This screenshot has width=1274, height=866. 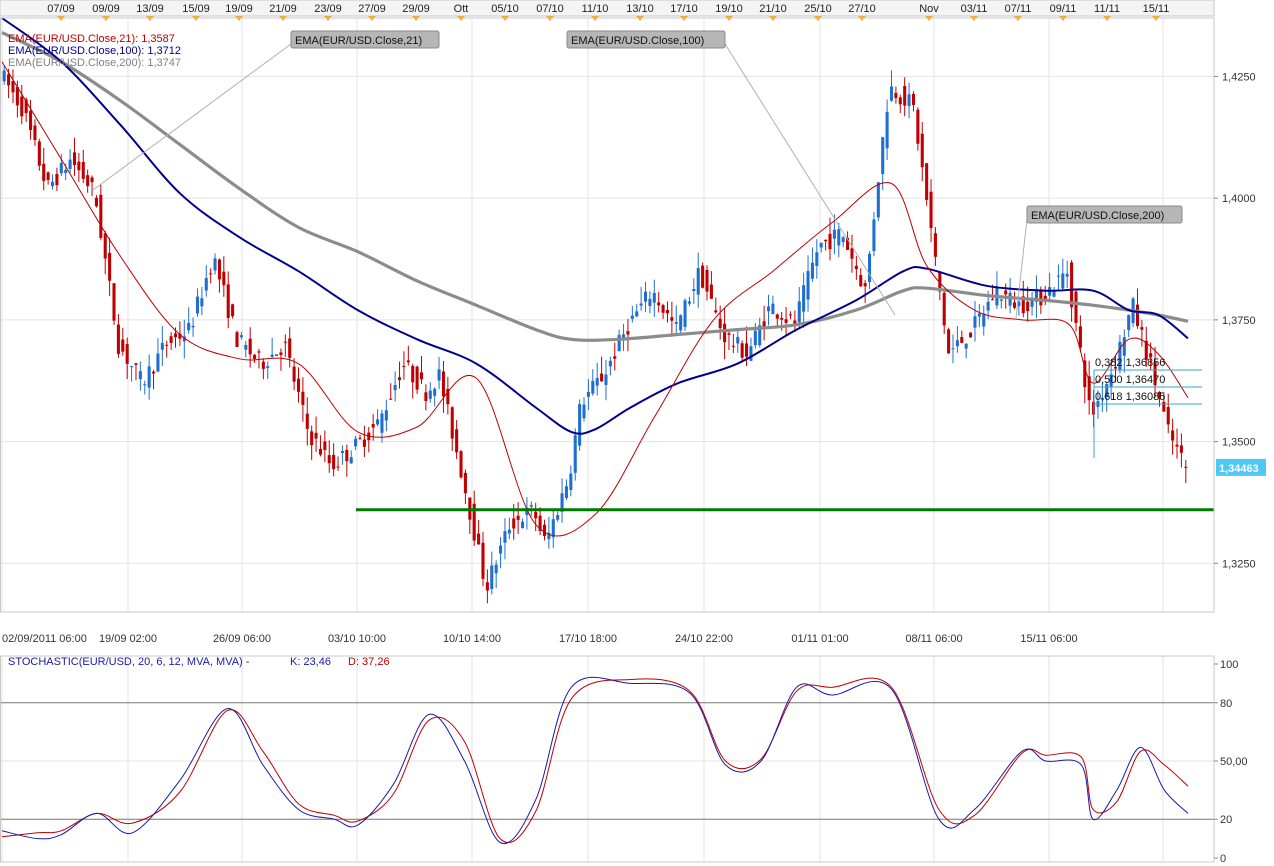 I want to click on ema200-callout-pointer, so click(x=1021, y=268).